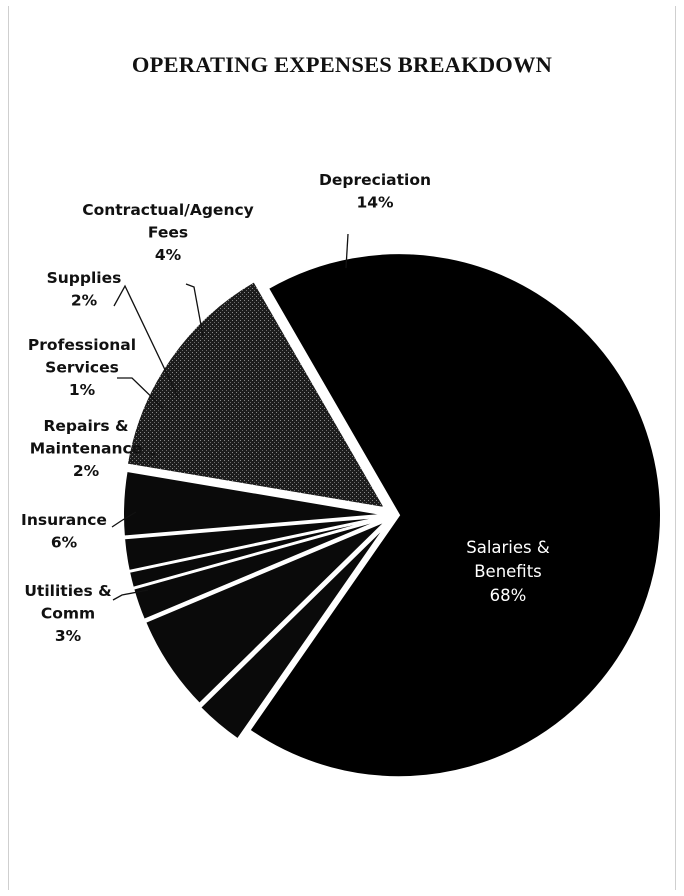 This screenshot has width=684, height=896. I want to click on slice-name-utilities-comm: Comm, so click(68, 614).